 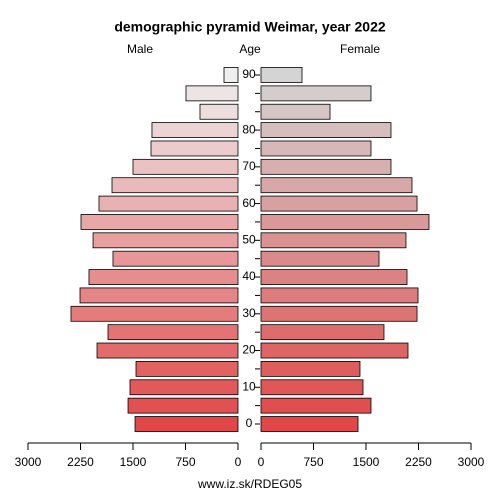 What do you see at coordinates (249, 386) in the screenshot?
I see `y-tick-label: 10` at bounding box center [249, 386].